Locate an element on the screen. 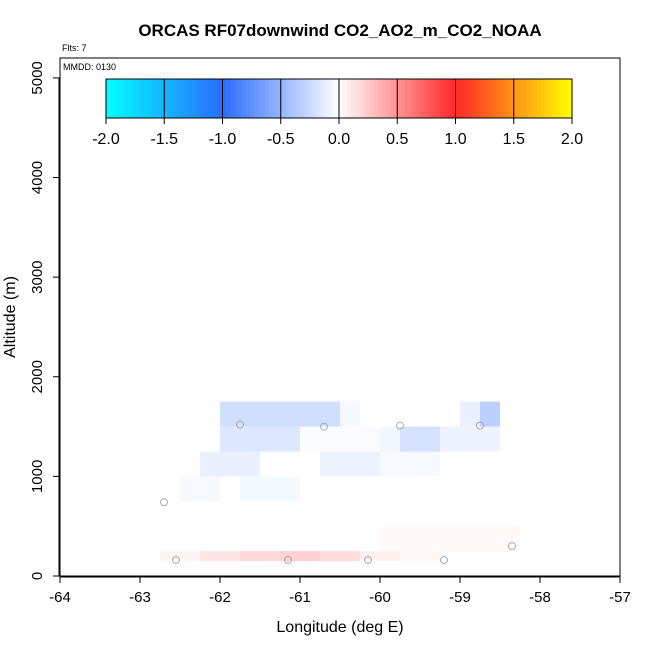 The image size is (650, 650). x-tick-label: -58 is located at coordinates (540, 597).